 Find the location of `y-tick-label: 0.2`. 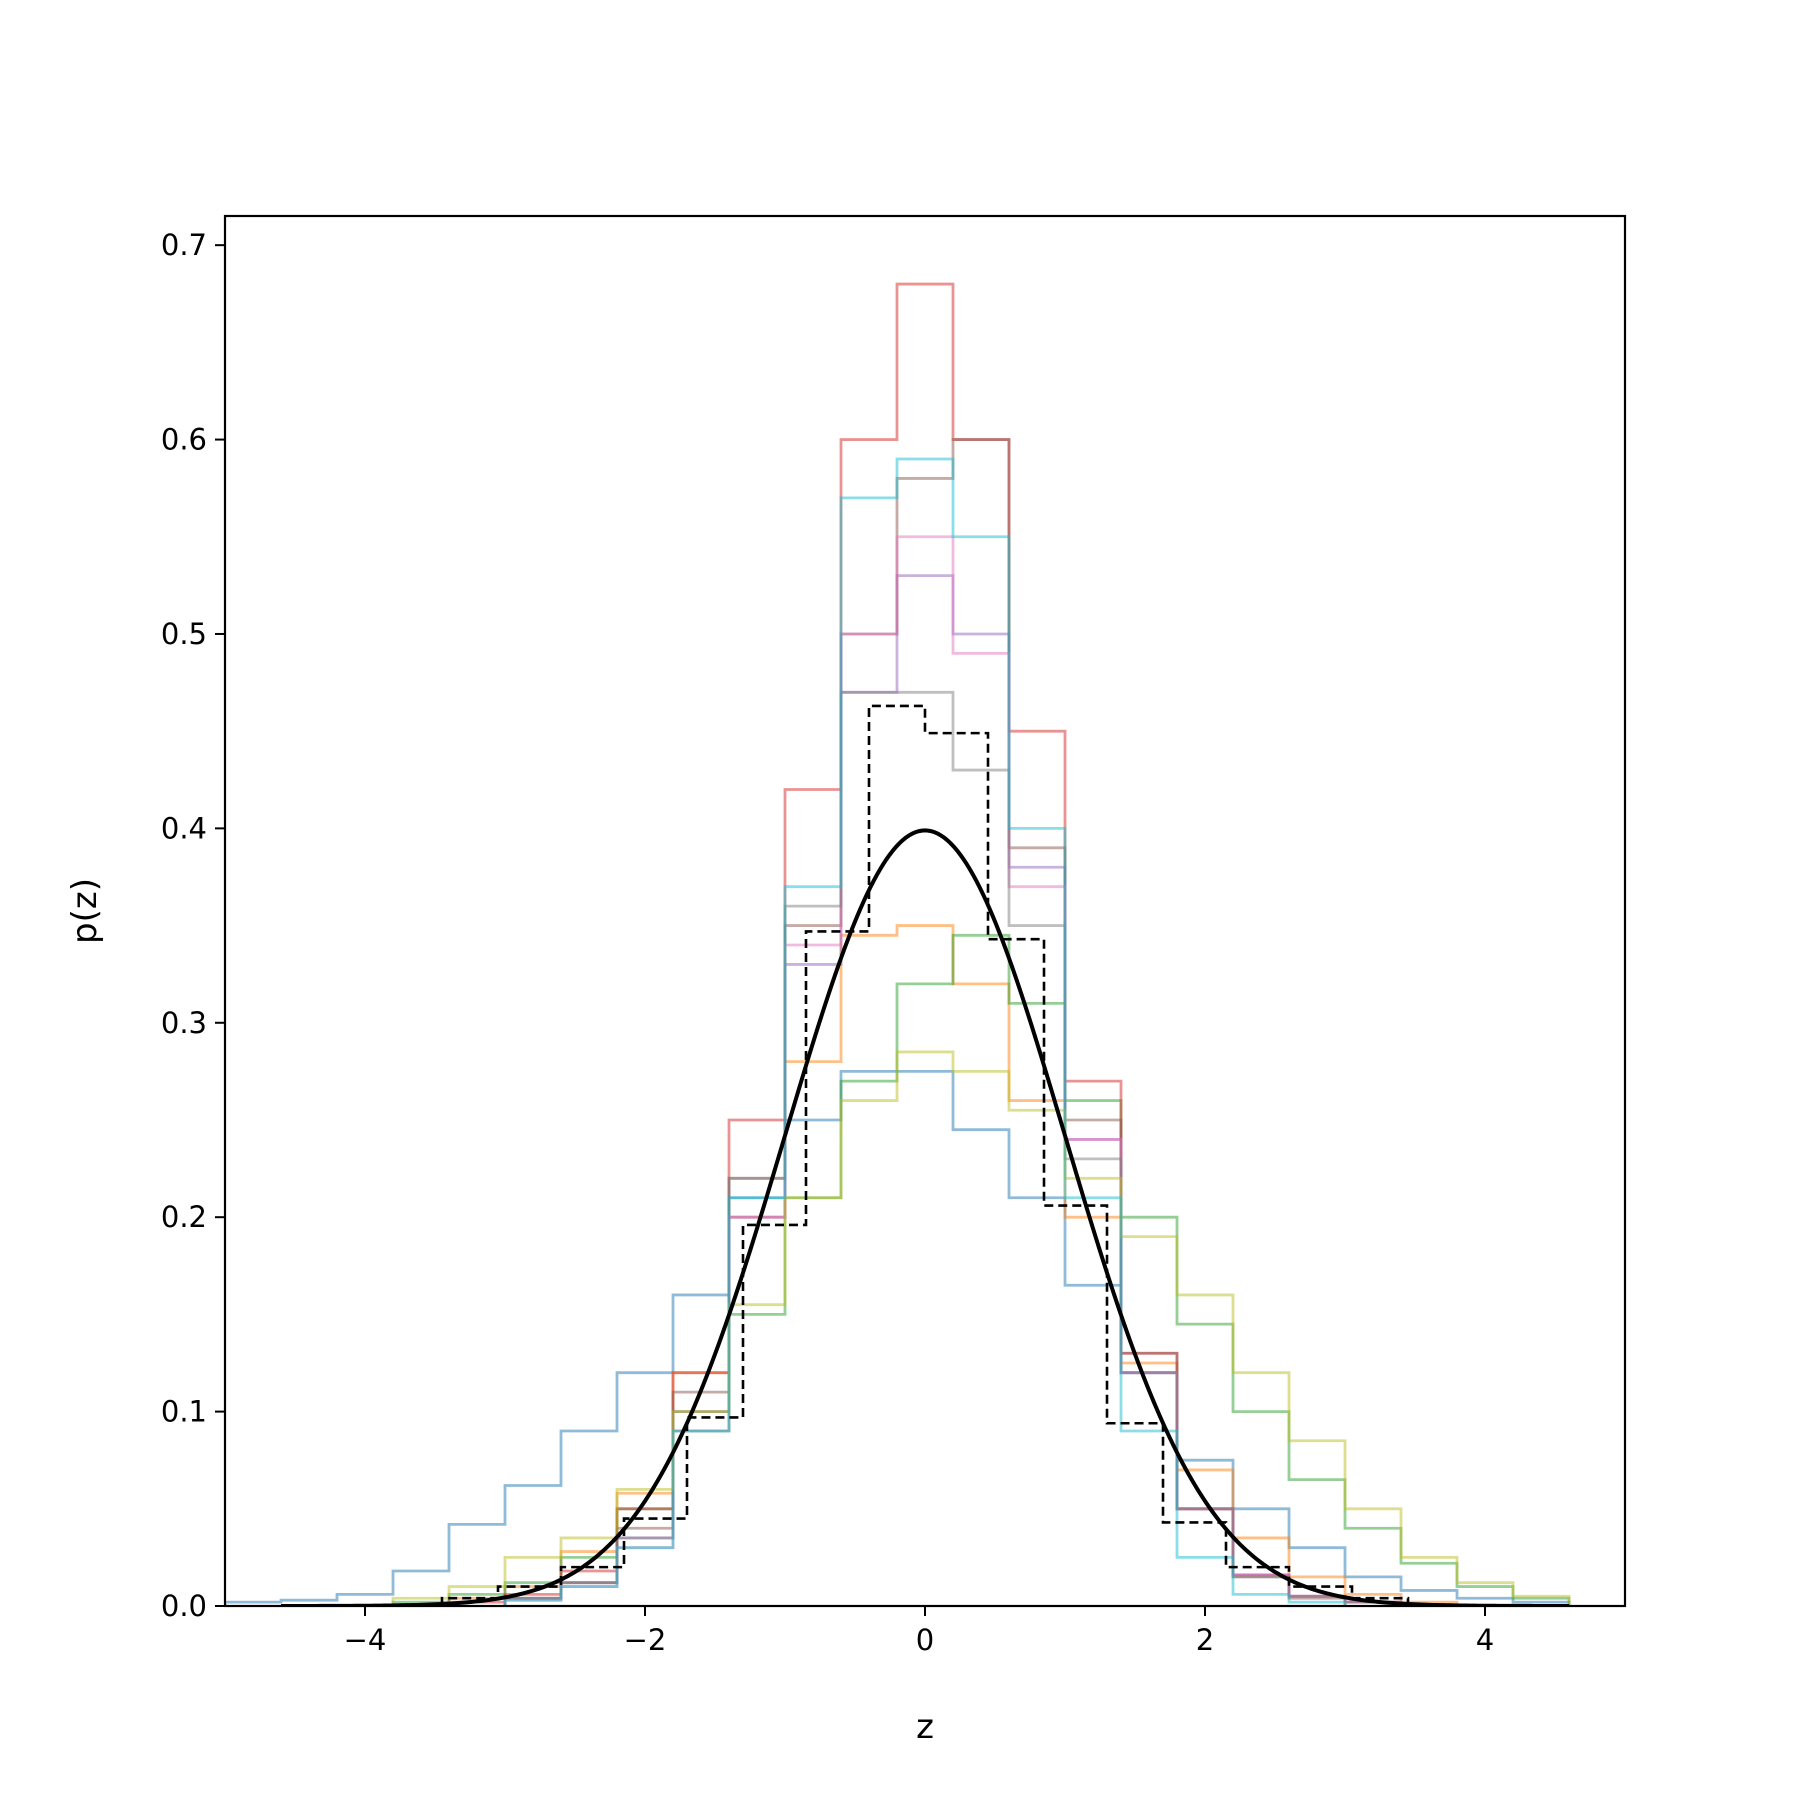

y-tick-label: 0.2 is located at coordinates (184, 1217).